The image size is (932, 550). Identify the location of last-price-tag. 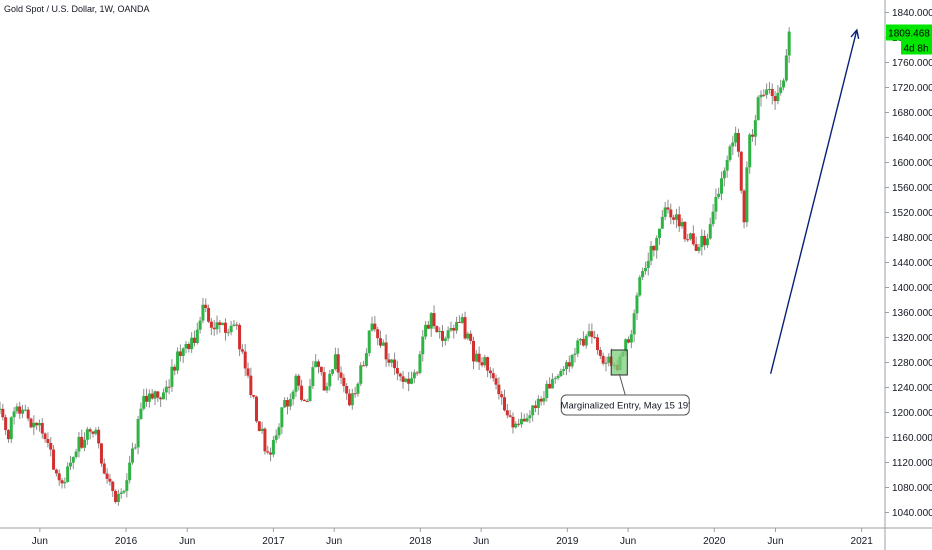
(909, 32).